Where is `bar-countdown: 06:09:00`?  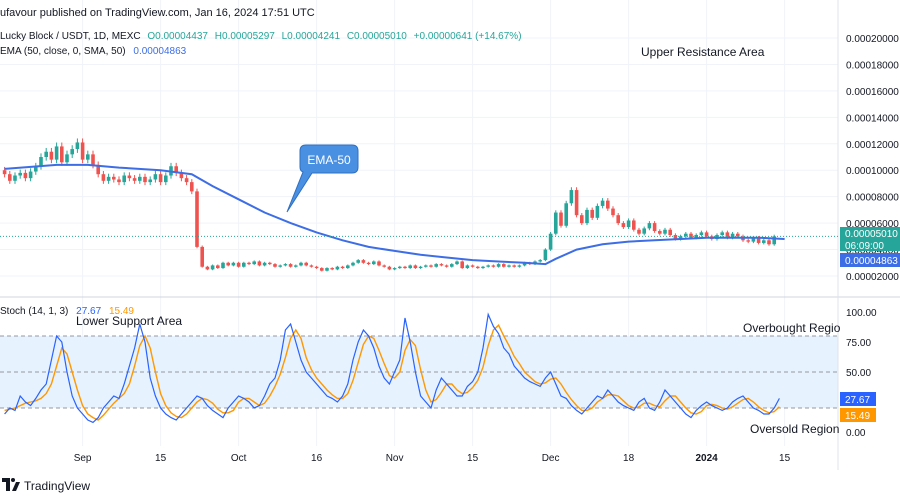 bar-countdown: 06:09:00 is located at coordinates (864, 246).